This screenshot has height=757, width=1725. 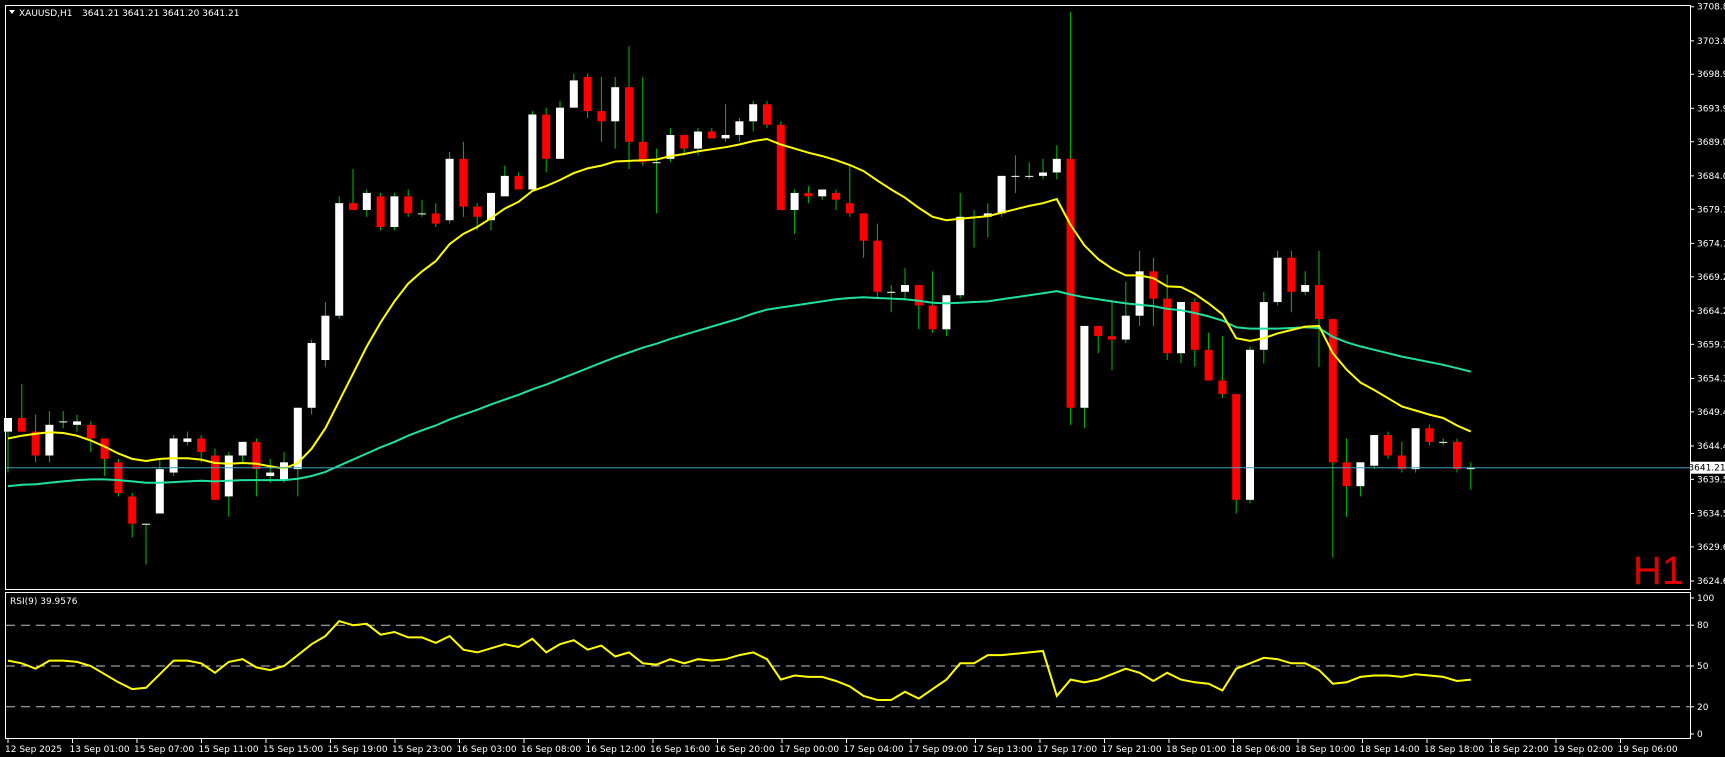 I want to click on time-tick-label: 17 Sep 17:00, so click(x=1067, y=750).